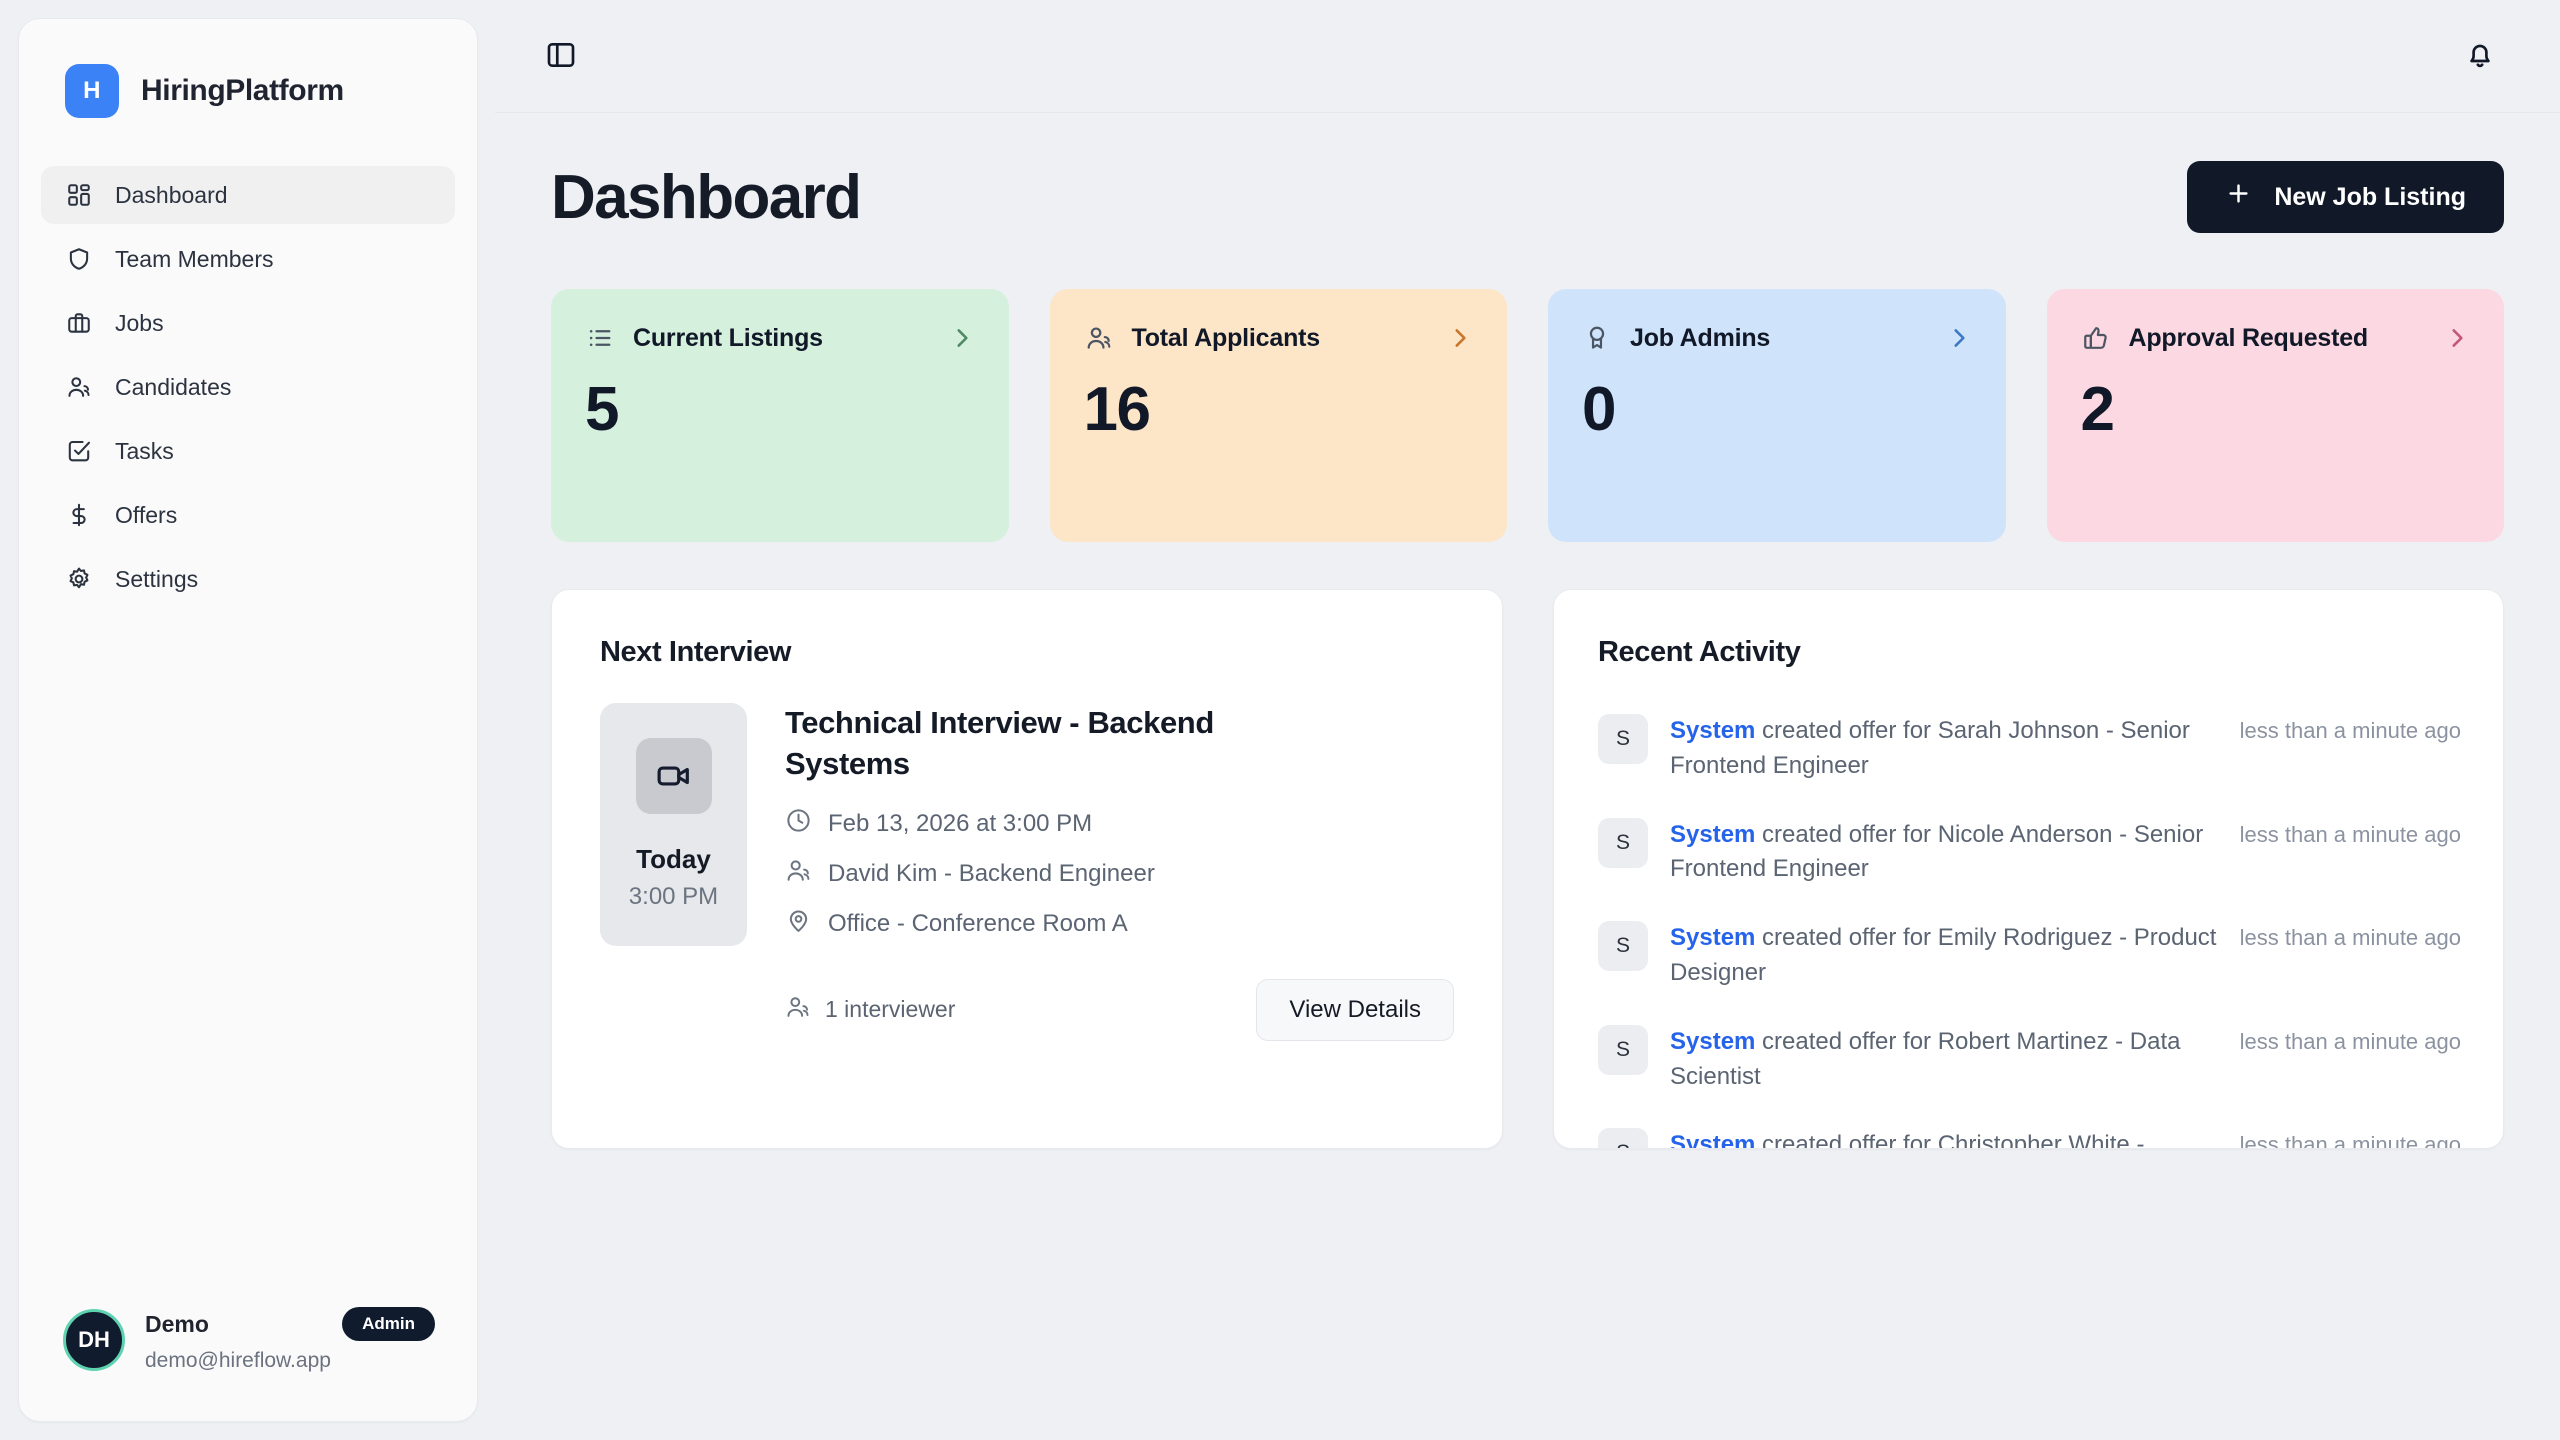 The image size is (2560, 1440). Describe the element at coordinates (1278, 415) in the screenshot. I see `stat-card-total-applicants: Total Applicants 16` at that location.